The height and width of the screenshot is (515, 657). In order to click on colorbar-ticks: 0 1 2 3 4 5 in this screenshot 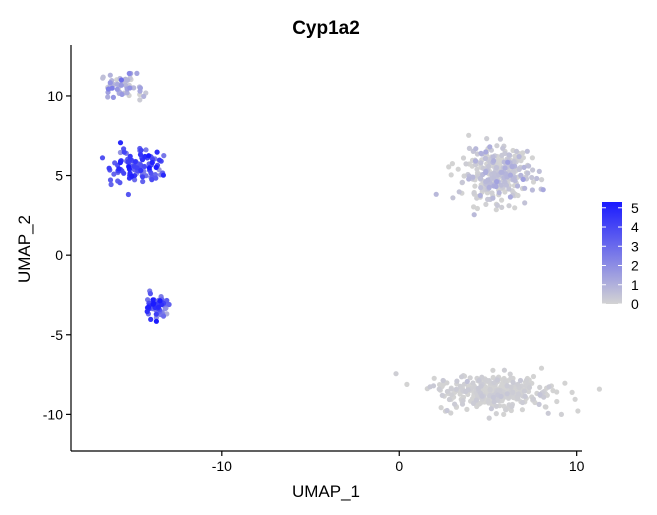, I will do `click(620, 256)`.